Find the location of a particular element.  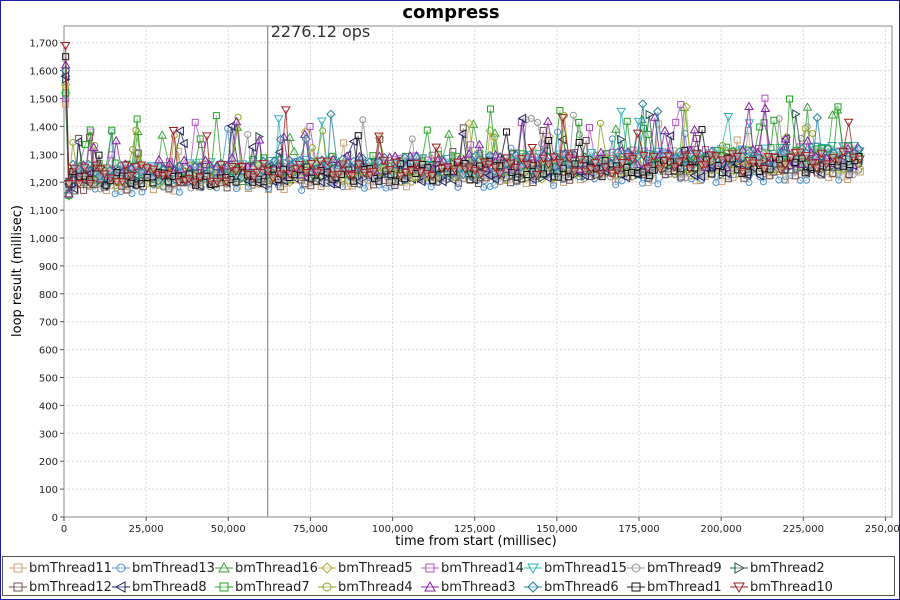

legend-label: bmThread2 is located at coordinates (787, 568).